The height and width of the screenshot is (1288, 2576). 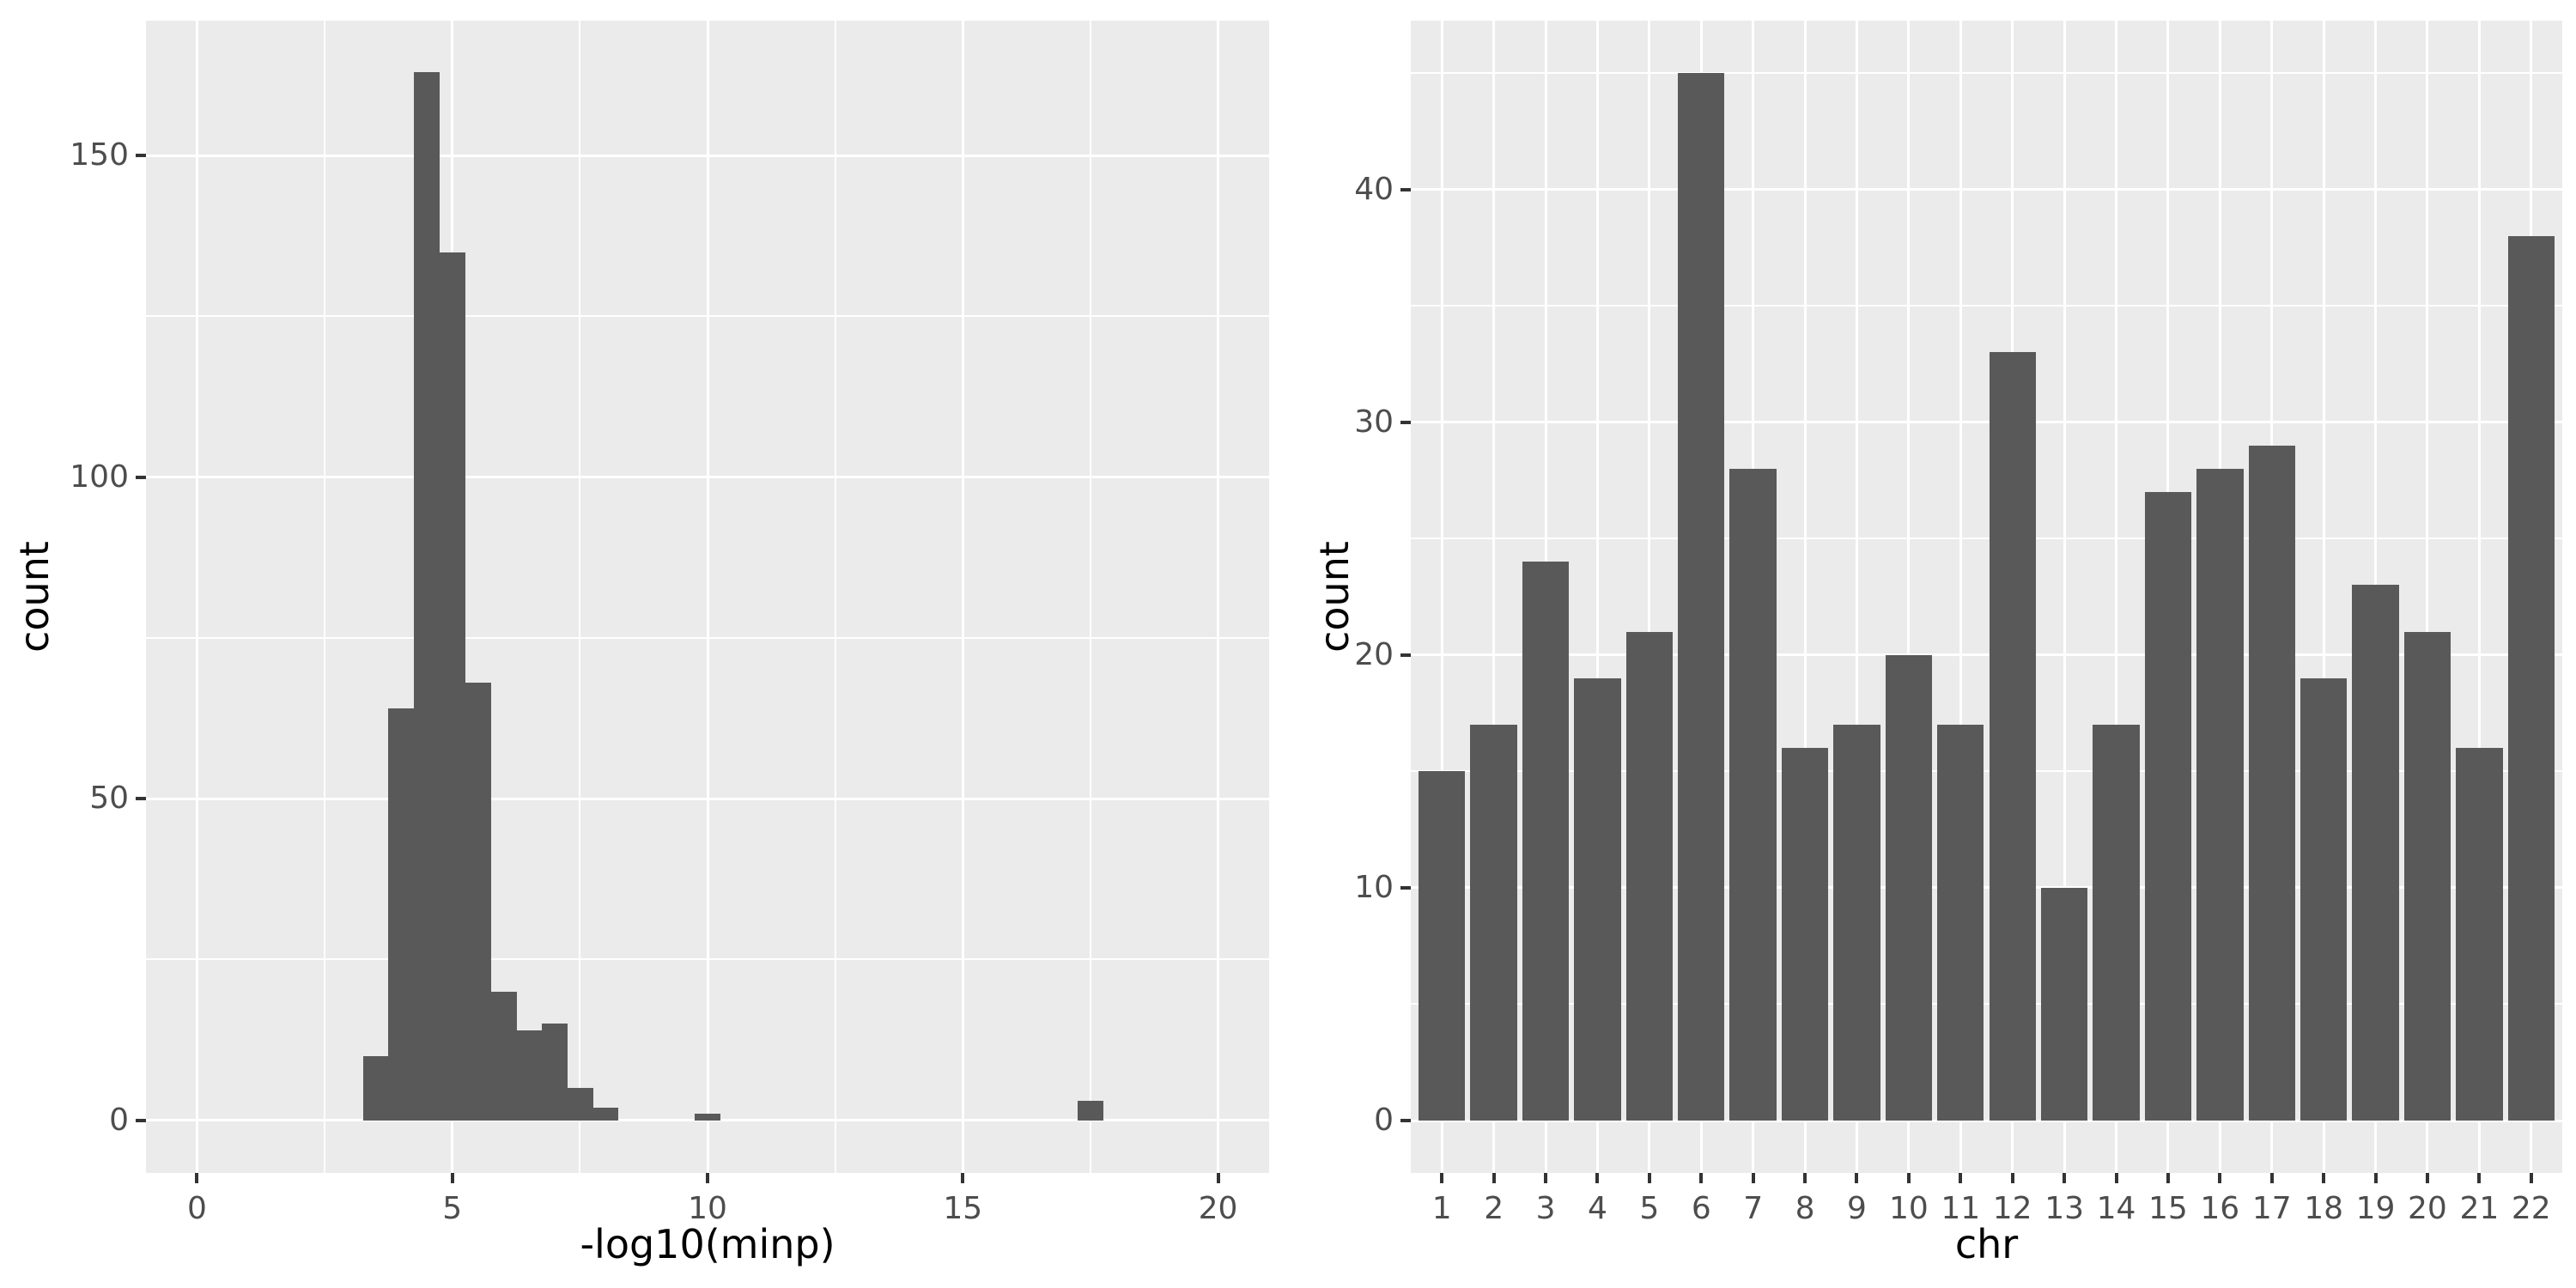 I want to click on x-tick-label: 3, so click(x=1546, y=1208).